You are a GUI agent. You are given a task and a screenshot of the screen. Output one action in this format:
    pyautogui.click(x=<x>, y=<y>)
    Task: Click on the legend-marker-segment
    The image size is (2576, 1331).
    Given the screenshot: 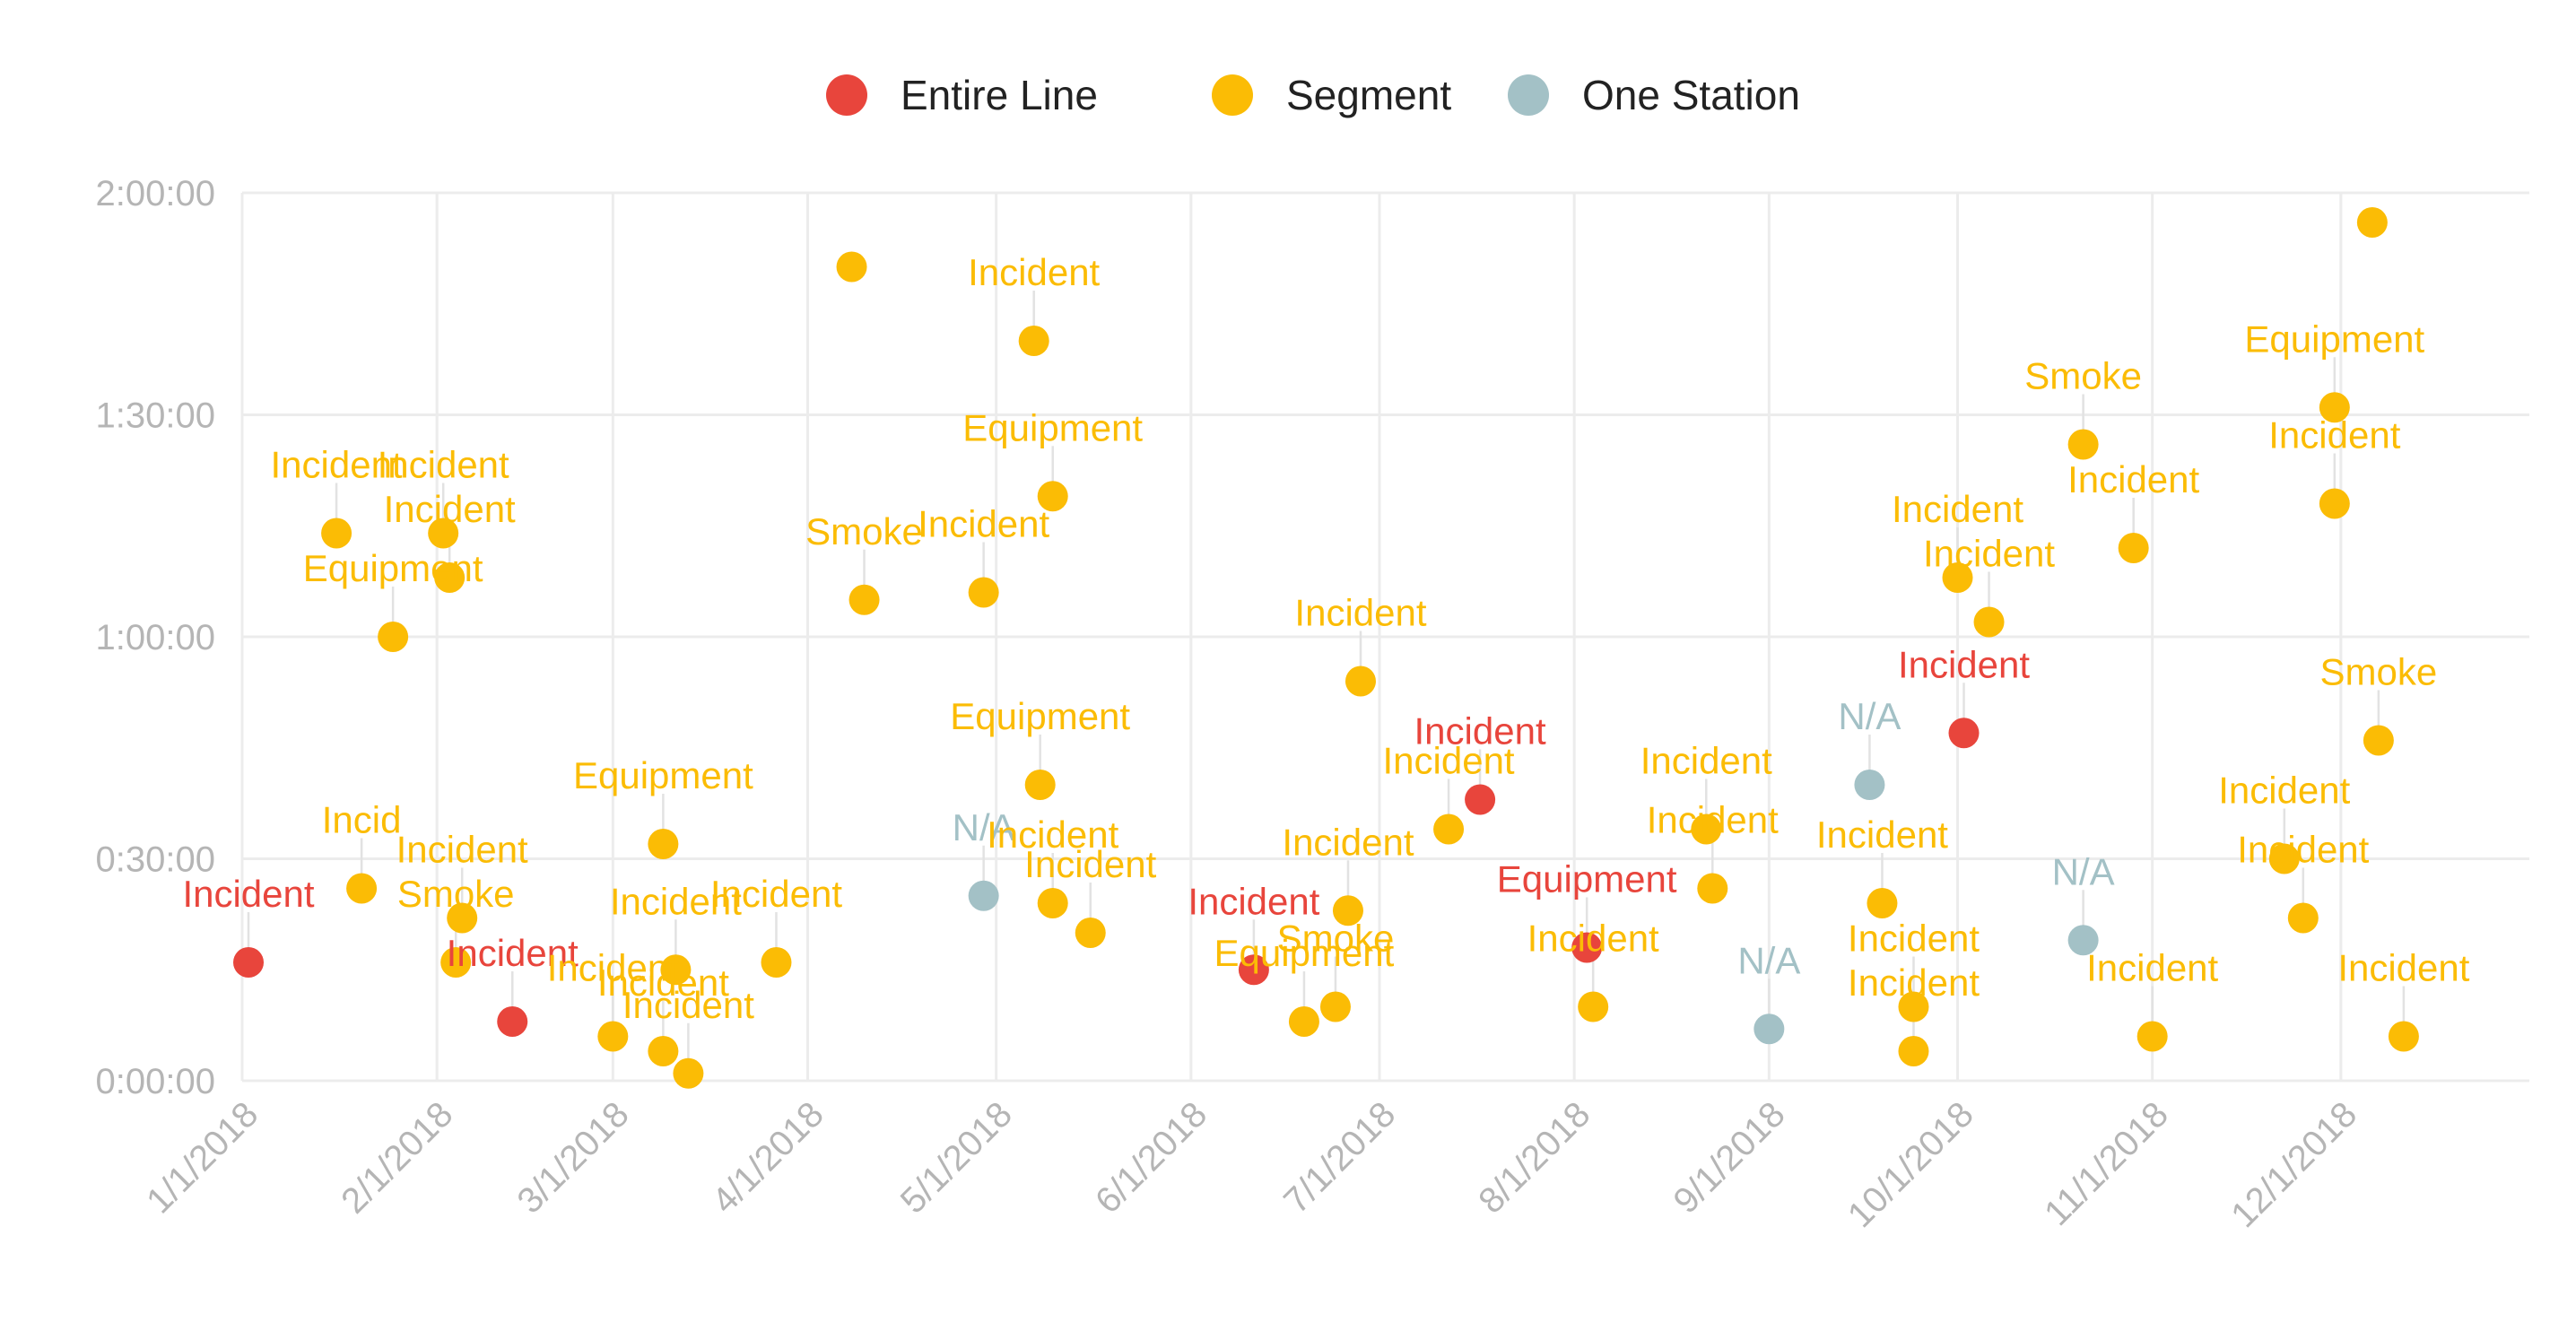 What is the action you would take?
    pyautogui.click(x=1232, y=95)
    